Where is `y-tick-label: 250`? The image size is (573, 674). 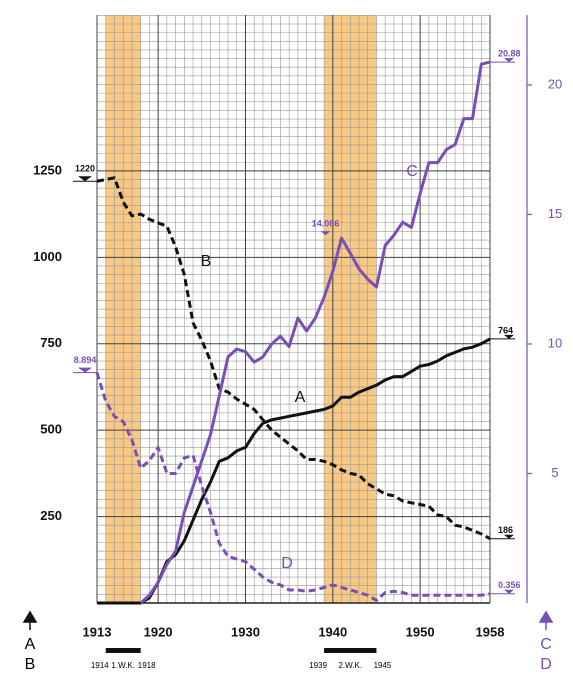 y-tick-label: 250 is located at coordinates (51, 515).